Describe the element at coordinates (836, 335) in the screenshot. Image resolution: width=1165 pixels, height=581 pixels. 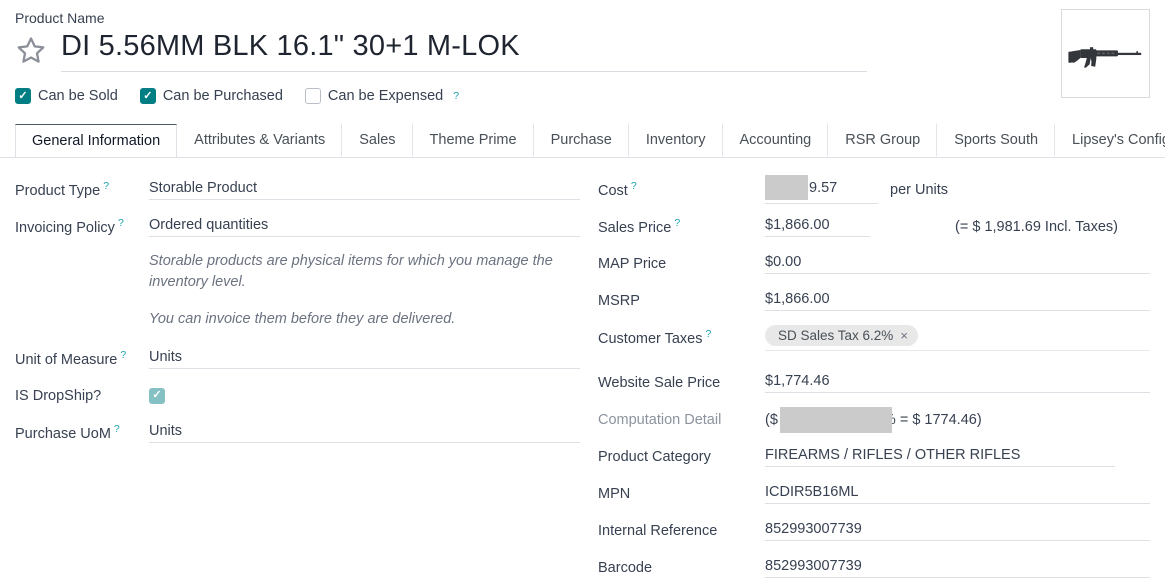
I see `tax-tag-label: SD Sales Tax 6.2%` at that location.